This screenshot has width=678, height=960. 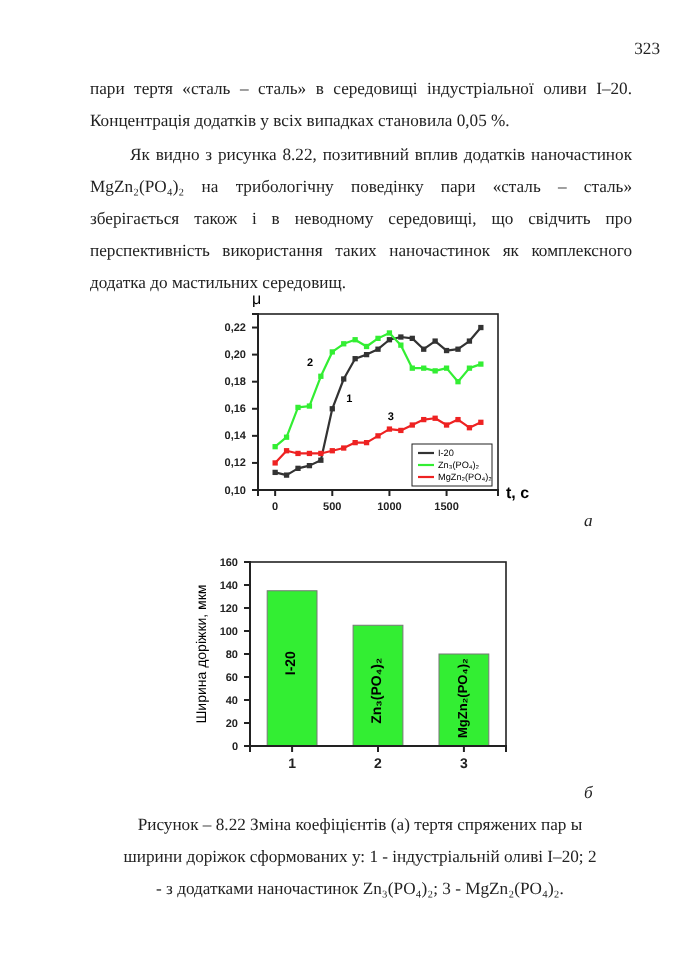 What do you see at coordinates (646, 49) in the screenshot?
I see `text: 323` at bounding box center [646, 49].